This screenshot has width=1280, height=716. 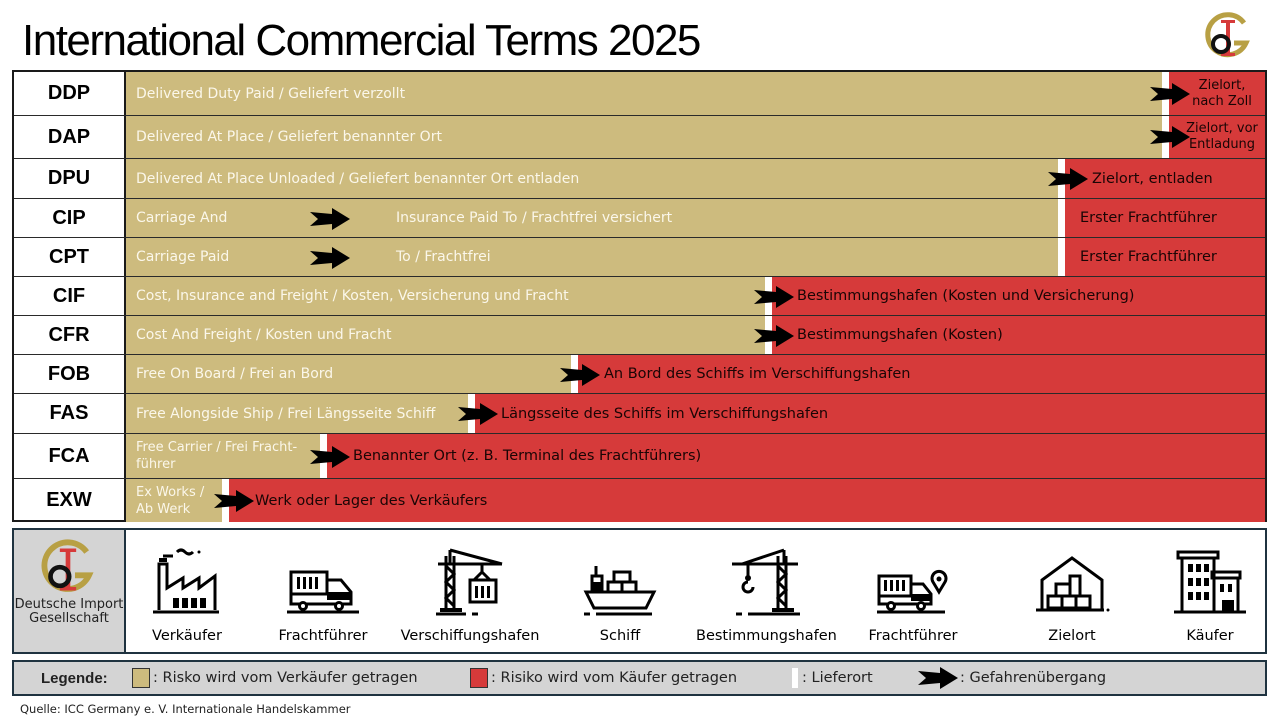 What do you see at coordinates (285, 678) in the screenshot?
I see `legend-text: : Risko wird vom Verkäufer getragen` at bounding box center [285, 678].